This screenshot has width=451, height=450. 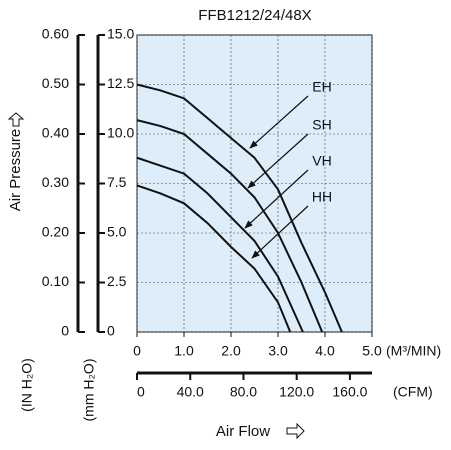 I want to click on x2-tick-label: 80.0, so click(x=243, y=392).